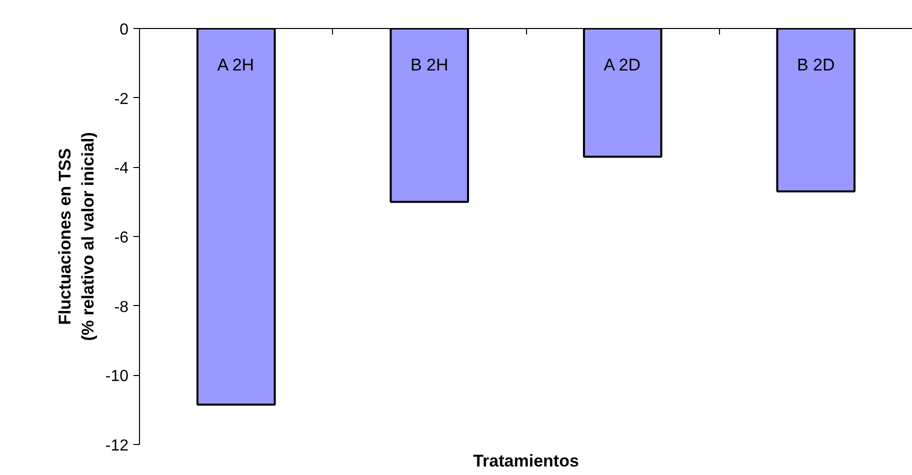  What do you see at coordinates (77, 236) in the screenshot?
I see `y-axis-title: Fluctuaciones en TSS (% relativo al valor inicial)` at bounding box center [77, 236].